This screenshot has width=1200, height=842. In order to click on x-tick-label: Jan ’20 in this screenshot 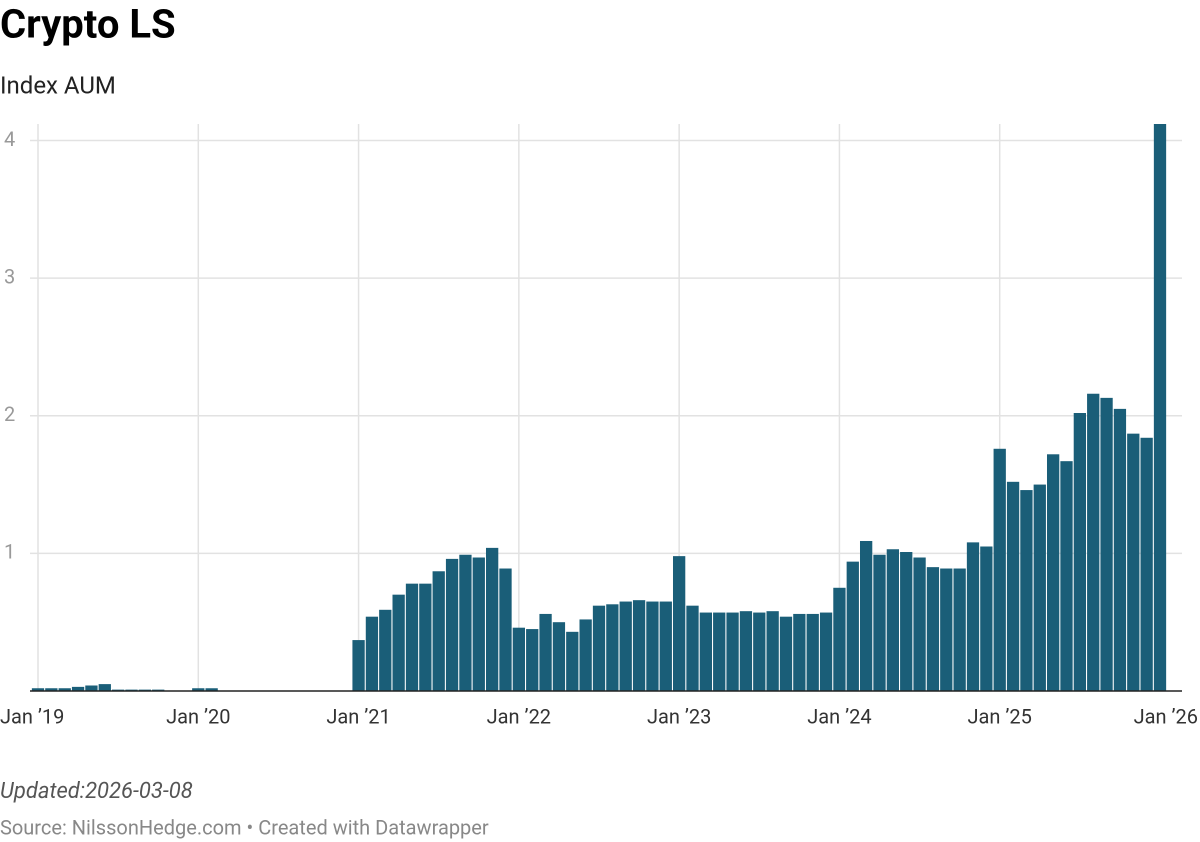, I will do `click(198, 716)`.